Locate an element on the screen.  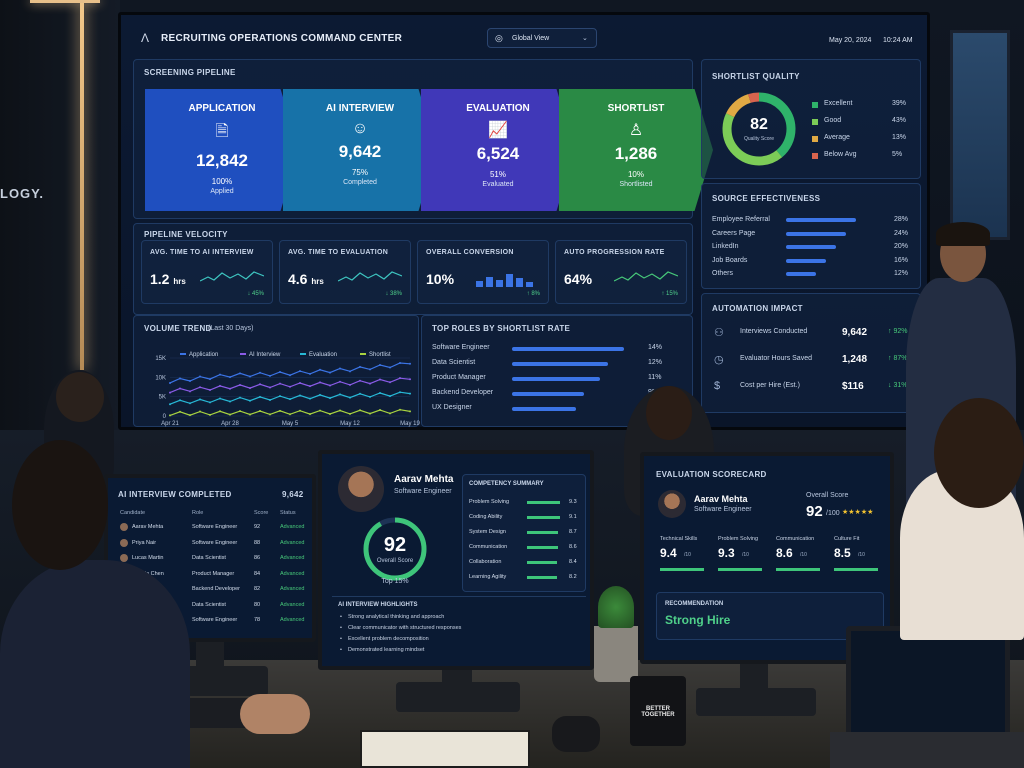
competency-value: 8.4 is located at coordinates (573, 562).